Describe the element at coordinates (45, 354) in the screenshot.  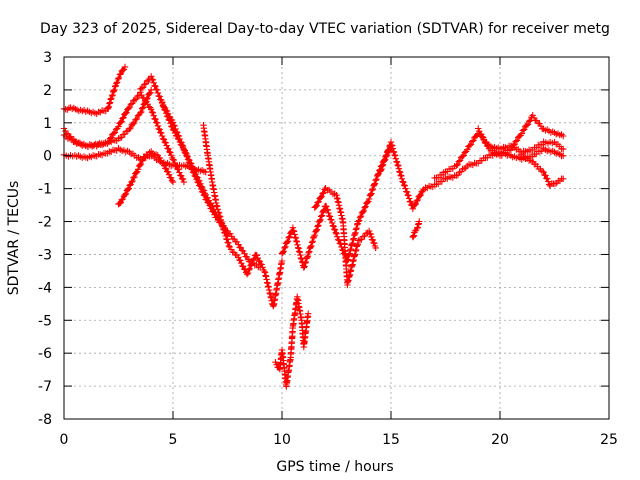
I see `y-tick-label: -6` at that location.